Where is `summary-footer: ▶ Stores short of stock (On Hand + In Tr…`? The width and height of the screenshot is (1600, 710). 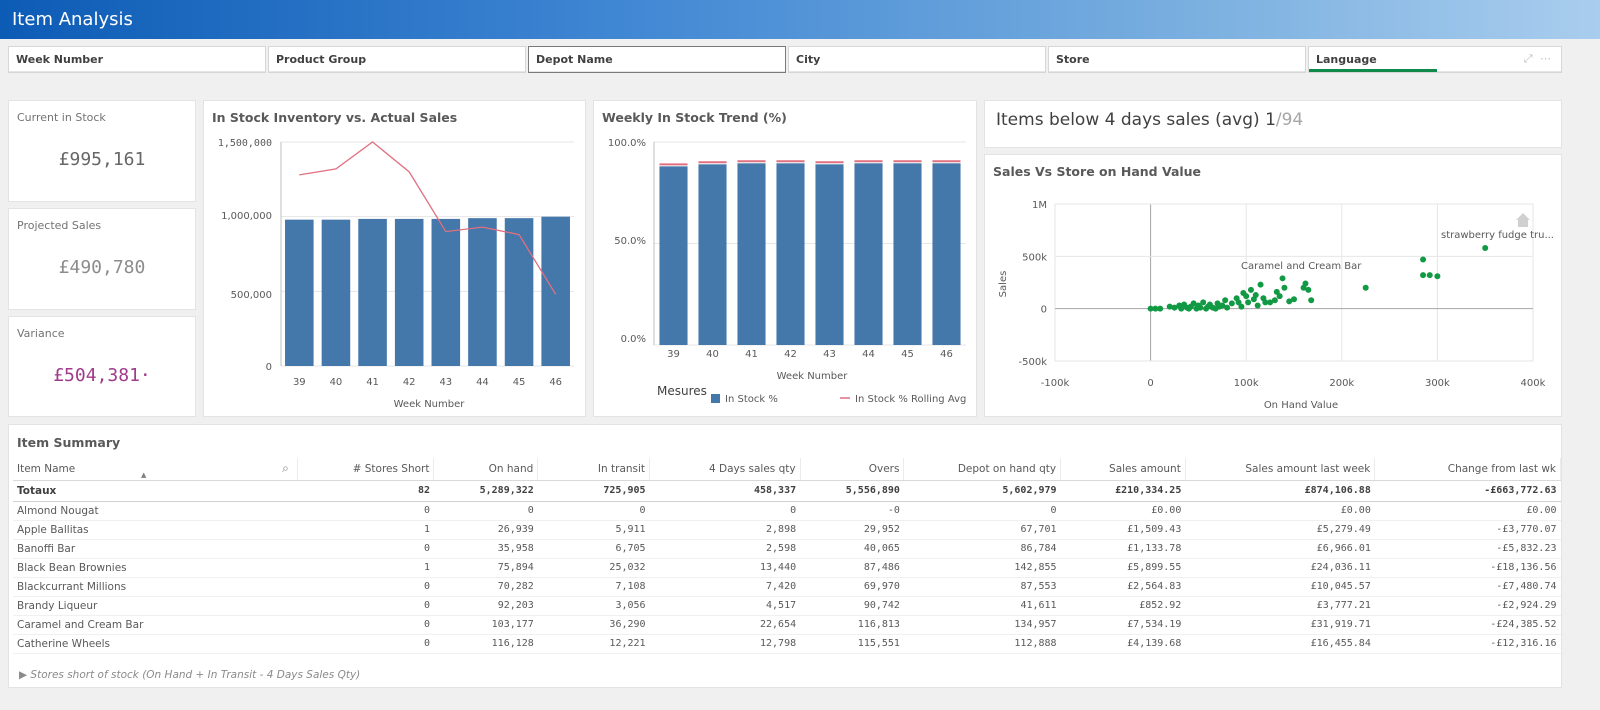
summary-footer: ▶ Stores short of stock (On Hand + In Tr… is located at coordinates (189, 675).